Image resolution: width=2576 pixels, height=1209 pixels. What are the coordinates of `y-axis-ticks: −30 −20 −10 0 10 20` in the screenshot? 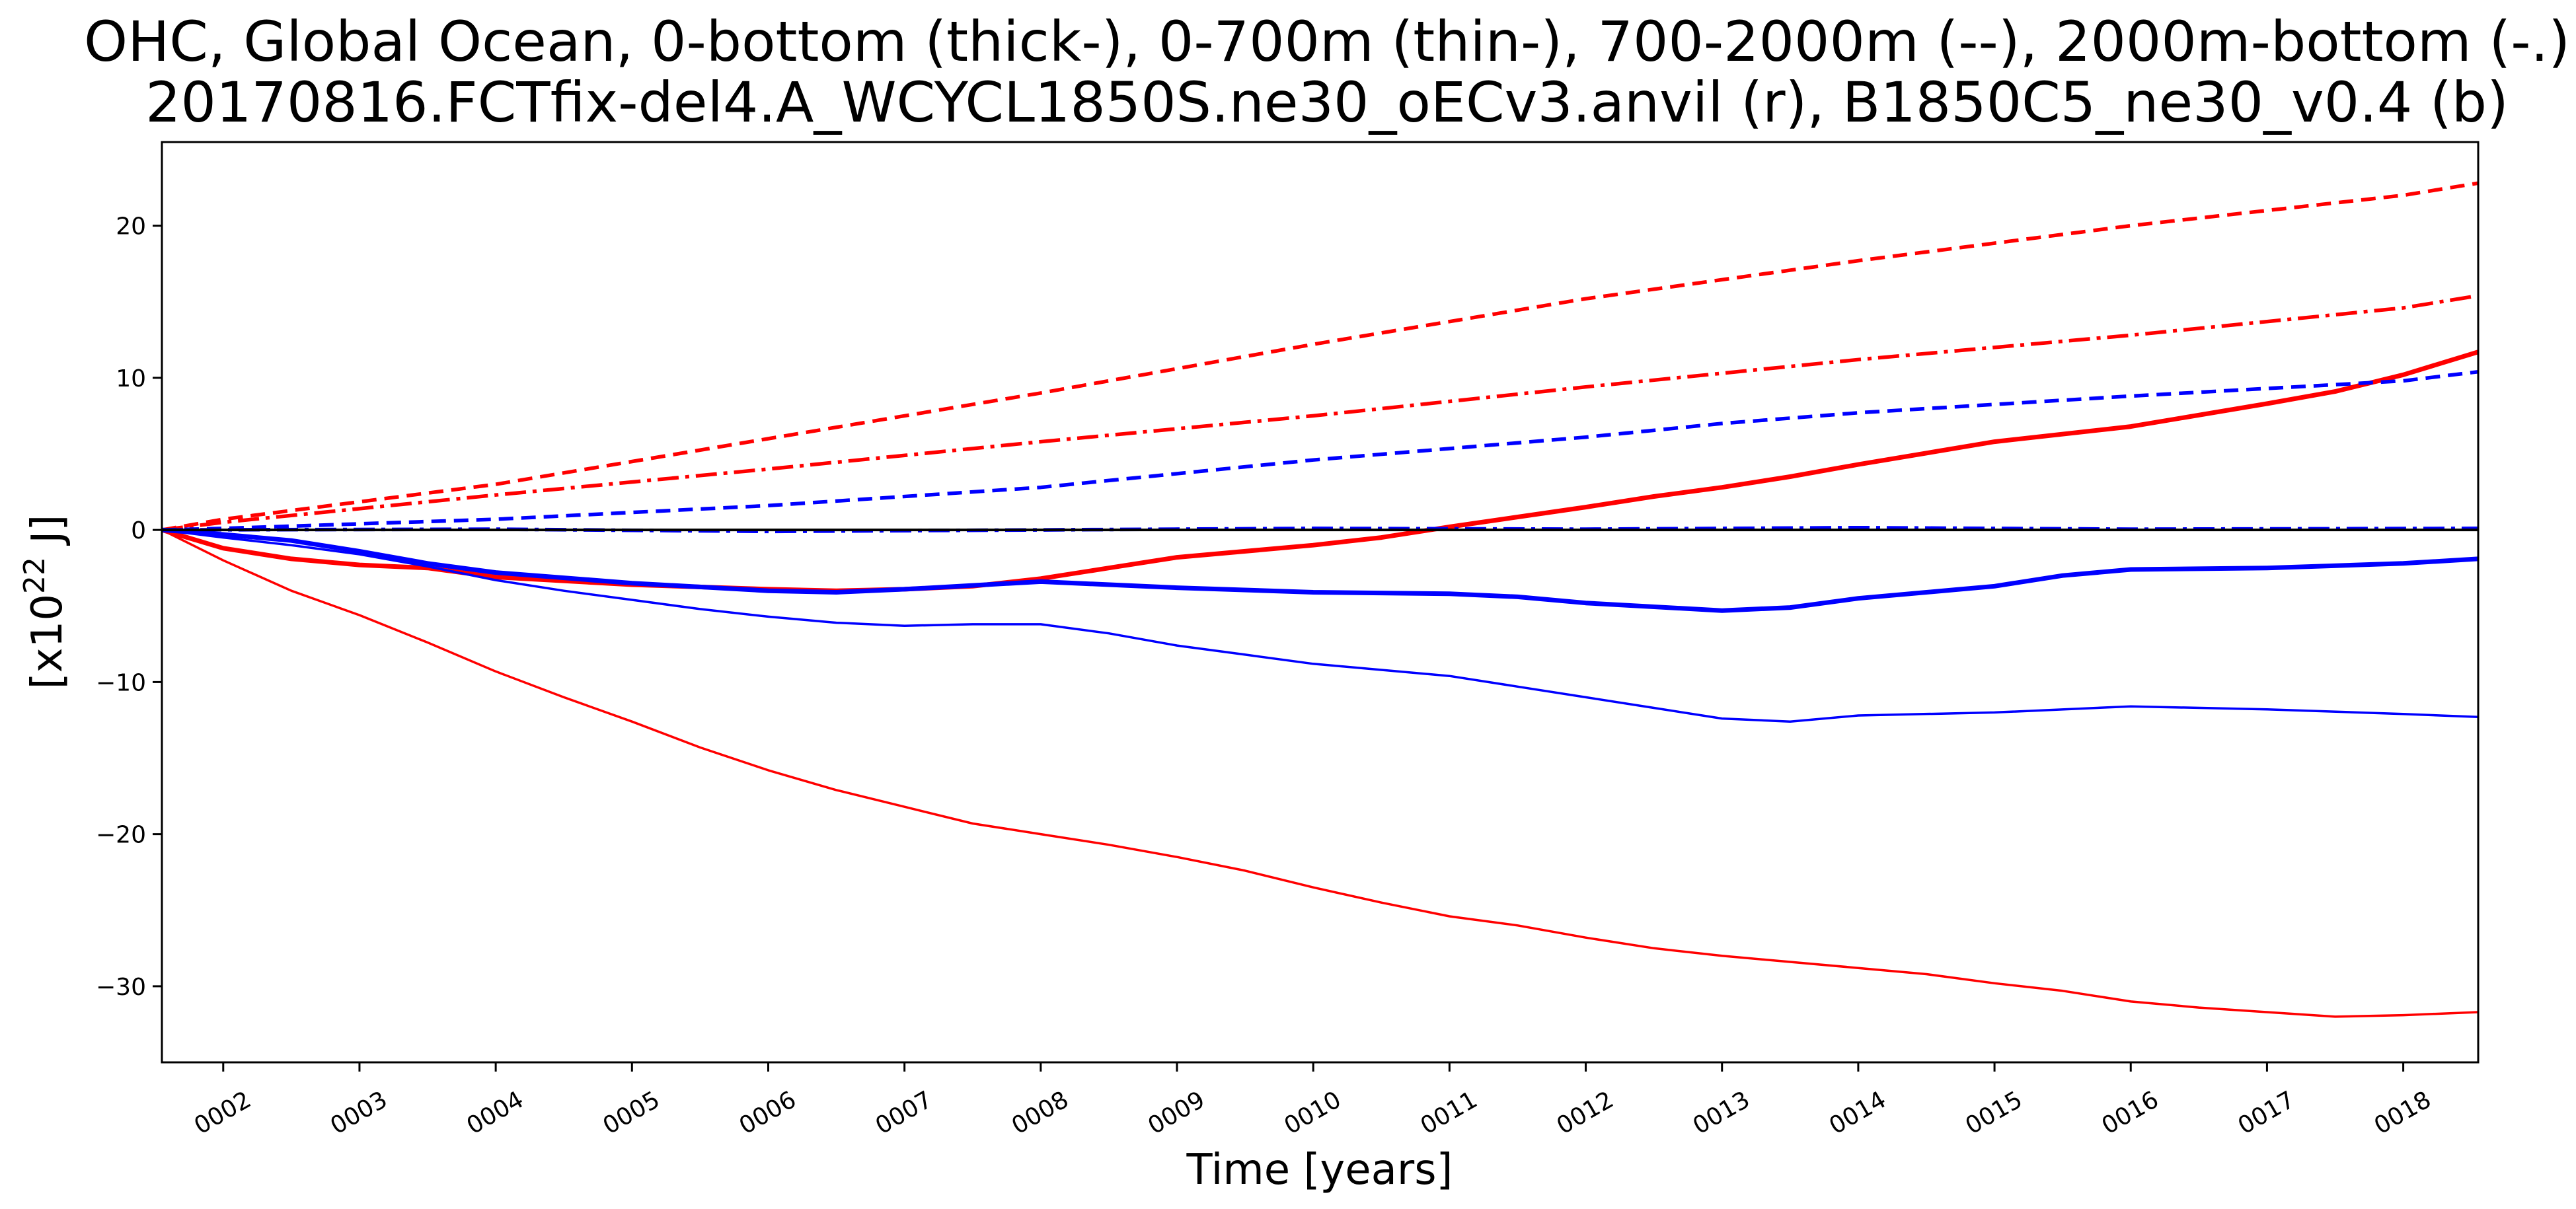 It's located at (129, 607).